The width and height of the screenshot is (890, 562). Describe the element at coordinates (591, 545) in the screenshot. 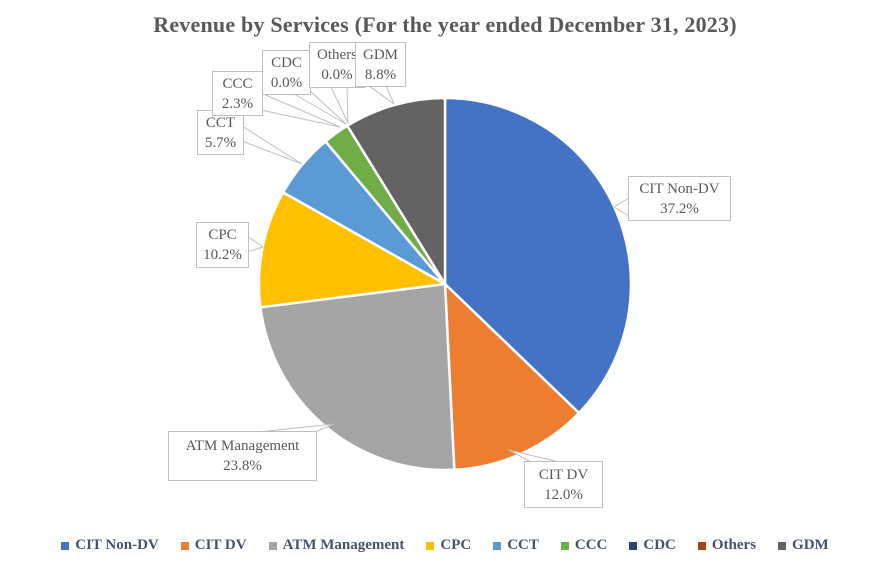

I see `legend-label: CCC` at that location.